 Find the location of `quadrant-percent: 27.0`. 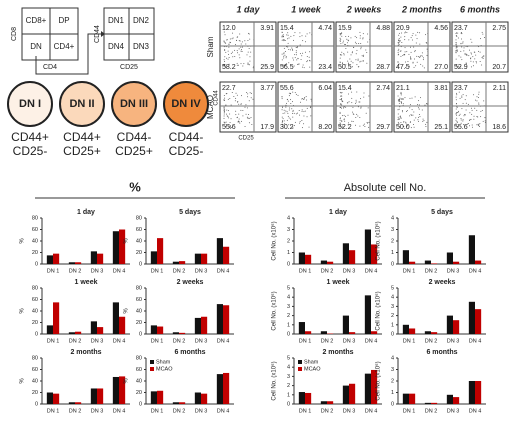

quadrant-percent: 27.0 is located at coordinates (441, 67).